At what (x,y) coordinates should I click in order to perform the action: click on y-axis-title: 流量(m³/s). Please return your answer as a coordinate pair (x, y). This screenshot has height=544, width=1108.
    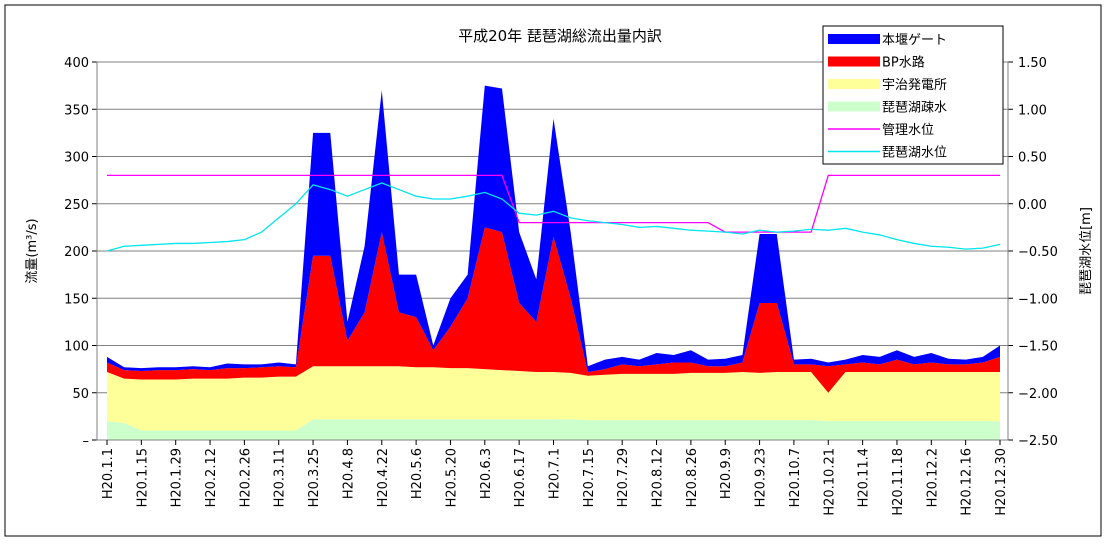
    Looking at the image, I should click on (32, 250).